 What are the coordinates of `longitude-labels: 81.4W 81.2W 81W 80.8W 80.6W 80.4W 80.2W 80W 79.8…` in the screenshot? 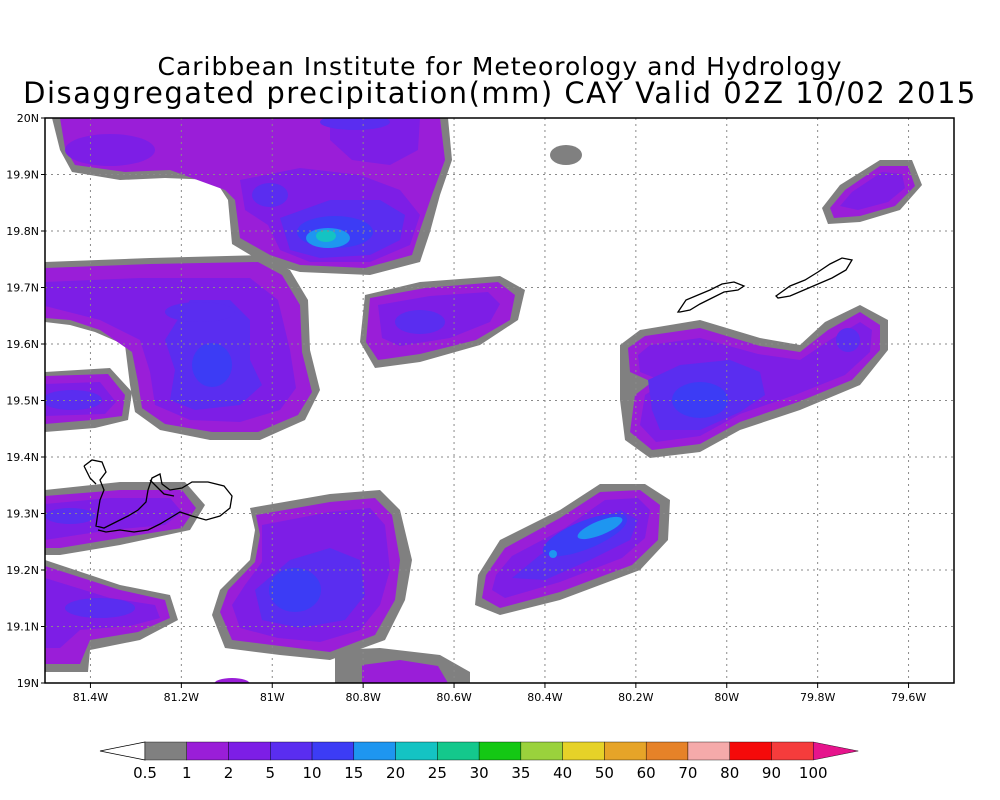 It's located at (500, 697).